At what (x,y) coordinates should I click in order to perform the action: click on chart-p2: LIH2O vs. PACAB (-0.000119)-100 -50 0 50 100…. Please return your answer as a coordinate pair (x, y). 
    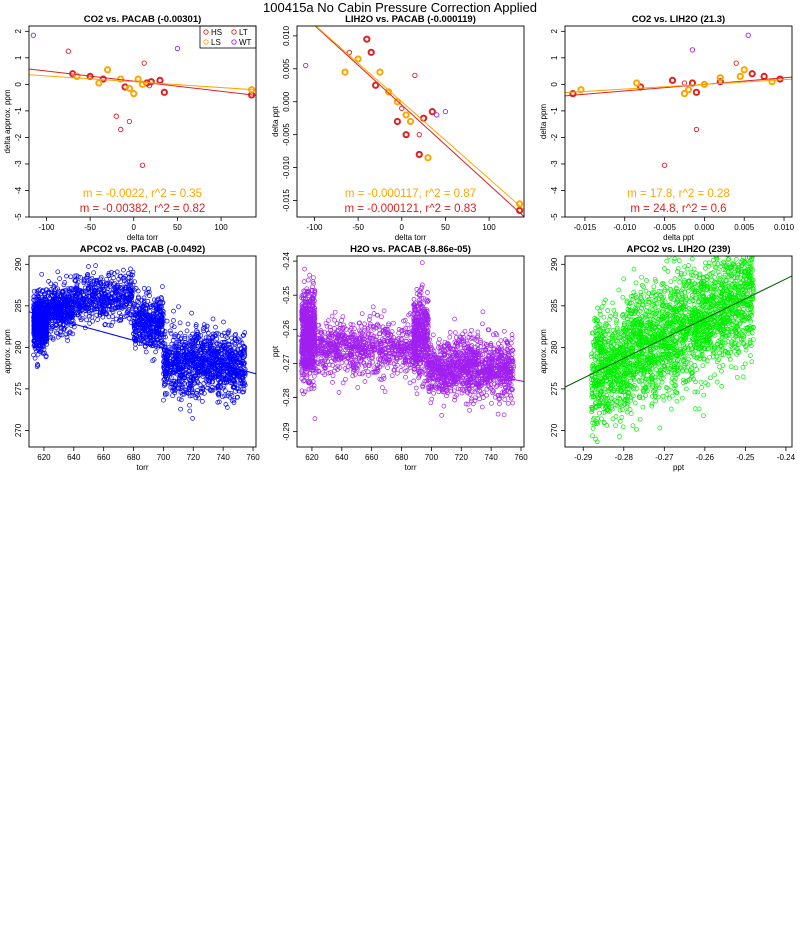
    Looking at the image, I should click on (398, 128).